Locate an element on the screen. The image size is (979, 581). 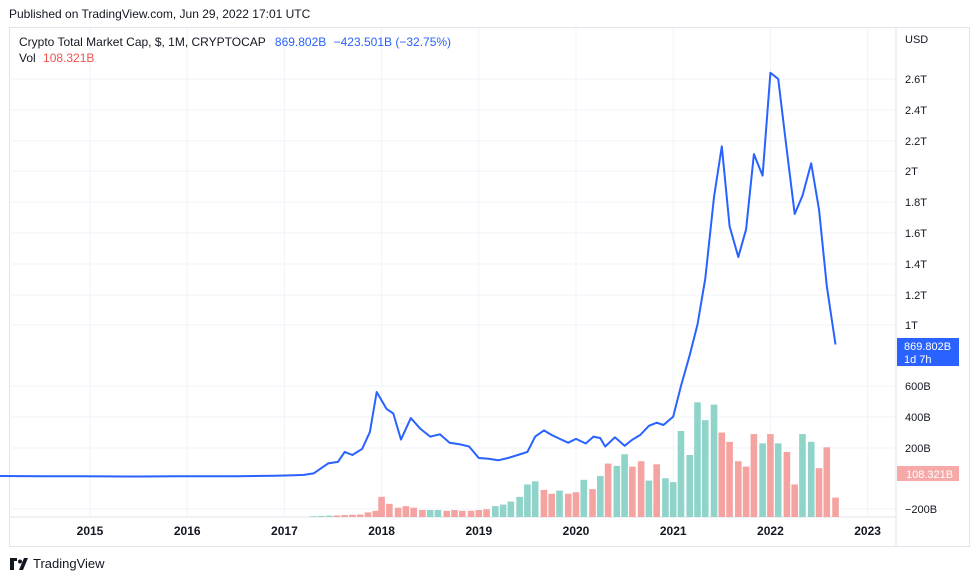
price-tick-label: −200B is located at coordinates (921, 510).